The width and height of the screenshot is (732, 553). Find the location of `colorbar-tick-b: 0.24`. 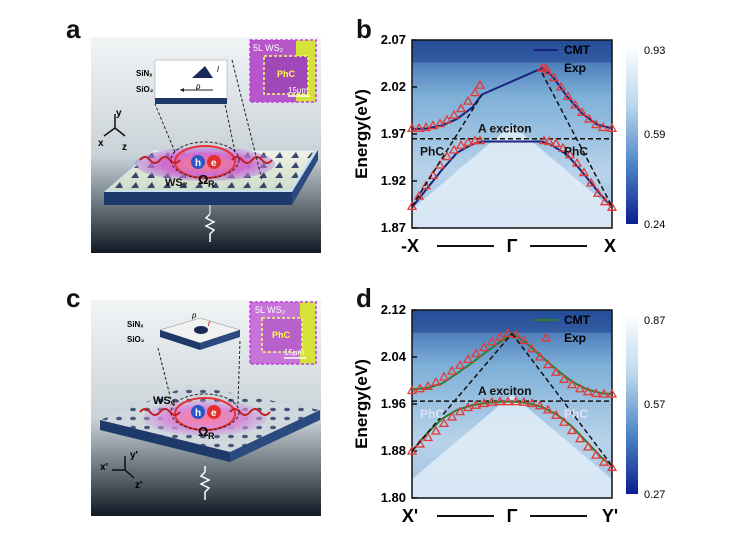

colorbar-tick-b: 0.24 is located at coordinates (654, 225).